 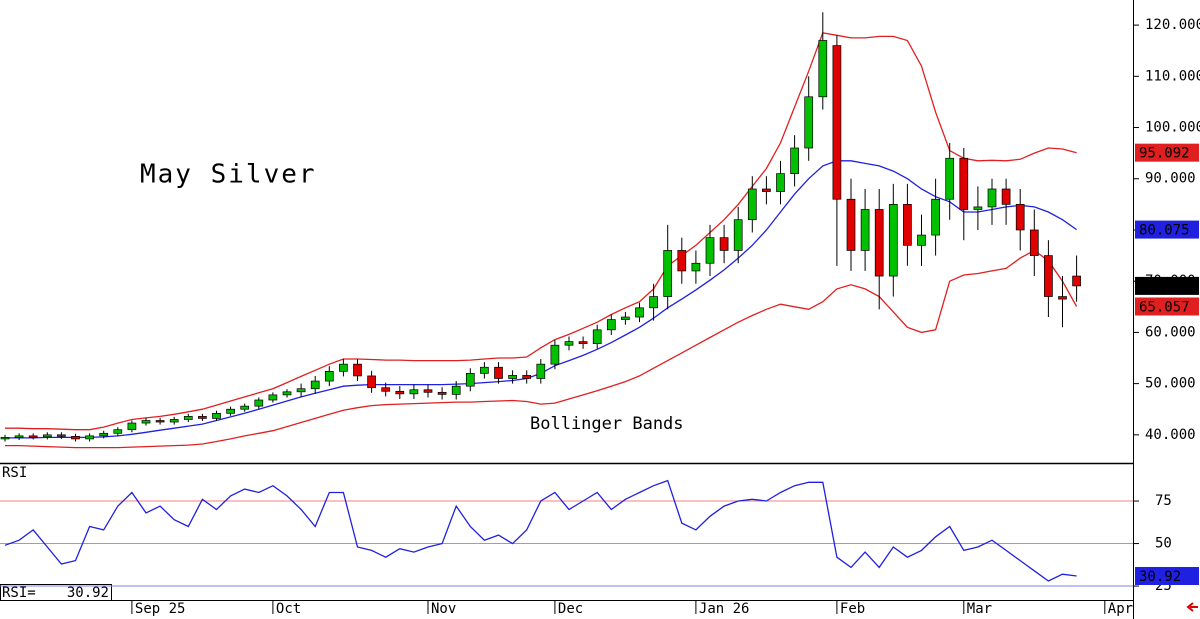 I want to click on x-tick-label: Dec, so click(x=570, y=609).